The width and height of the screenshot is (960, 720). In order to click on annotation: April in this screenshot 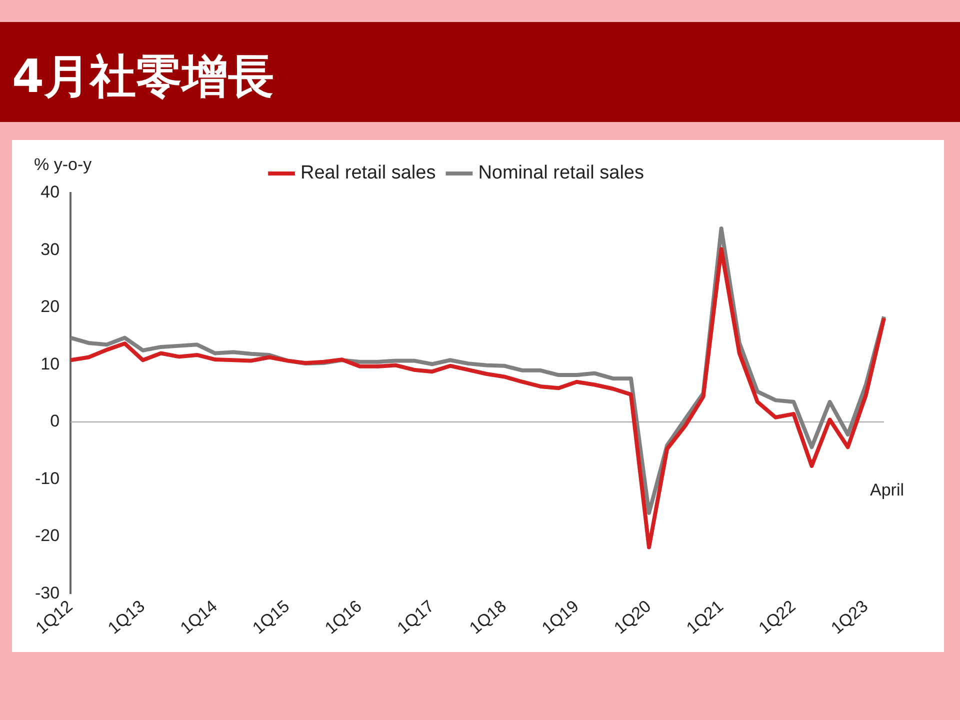, I will do `click(887, 490)`.